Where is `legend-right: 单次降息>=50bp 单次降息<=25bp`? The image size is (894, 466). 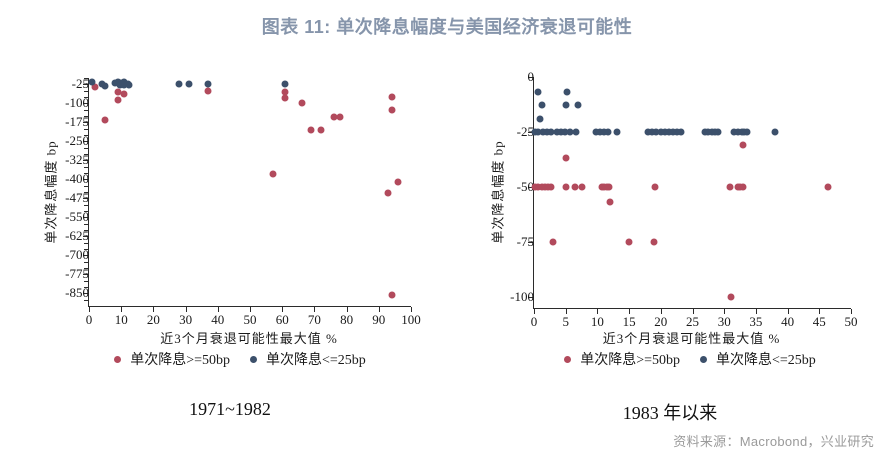 legend-right: 单次降息>=50bp 单次降息<=25bp is located at coordinates (690, 359).